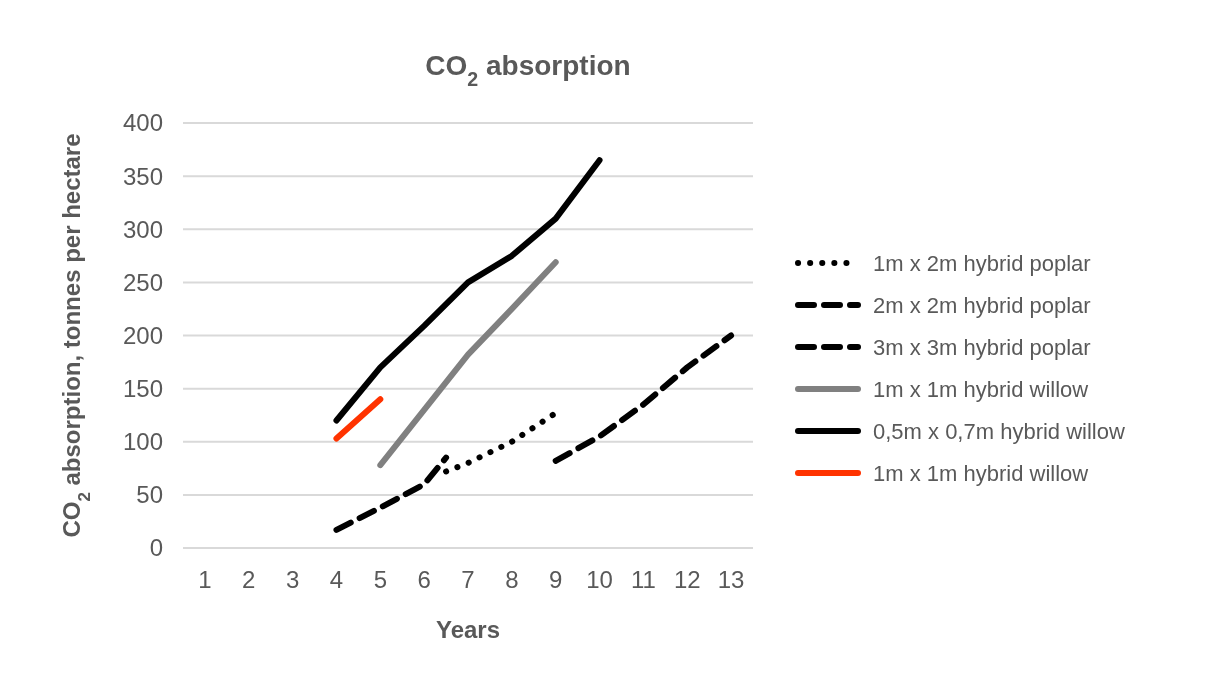  What do you see at coordinates (380, 579) in the screenshot?
I see `x-tick-label: 5` at bounding box center [380, 579].